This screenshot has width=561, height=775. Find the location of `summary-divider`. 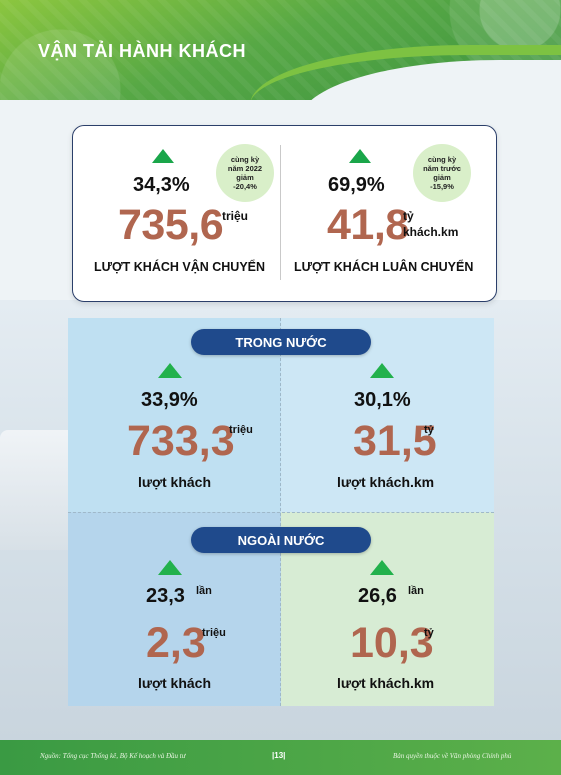

summary-divider is located at coordinates (280, 212).